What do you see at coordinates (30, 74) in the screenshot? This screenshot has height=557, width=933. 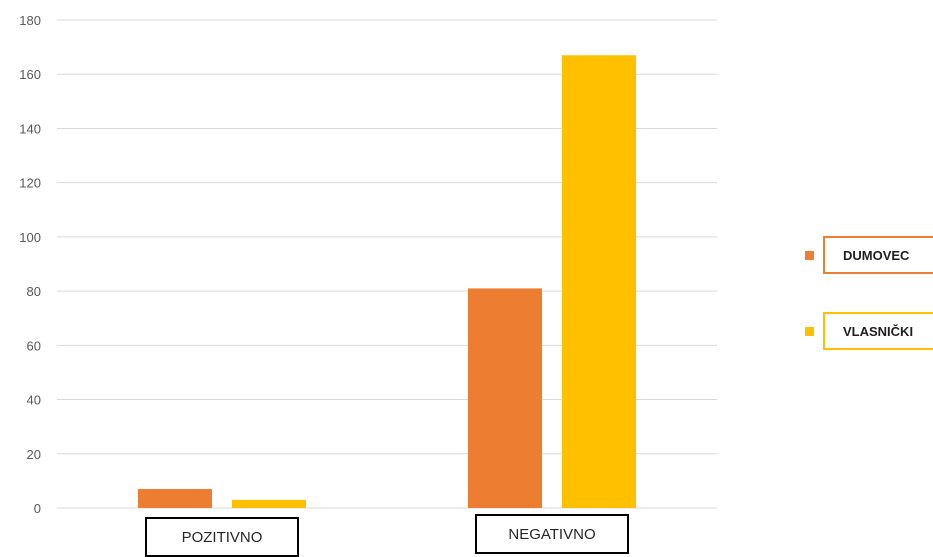 I see `y-tick-label: 160` at bounding box center [30, 74].